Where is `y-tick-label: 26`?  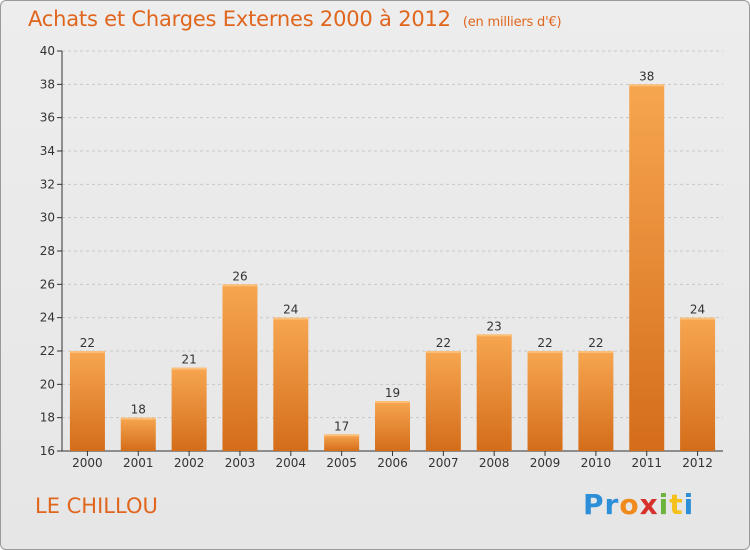
y-tick-label: 26 is located at coordinates (47, 284).